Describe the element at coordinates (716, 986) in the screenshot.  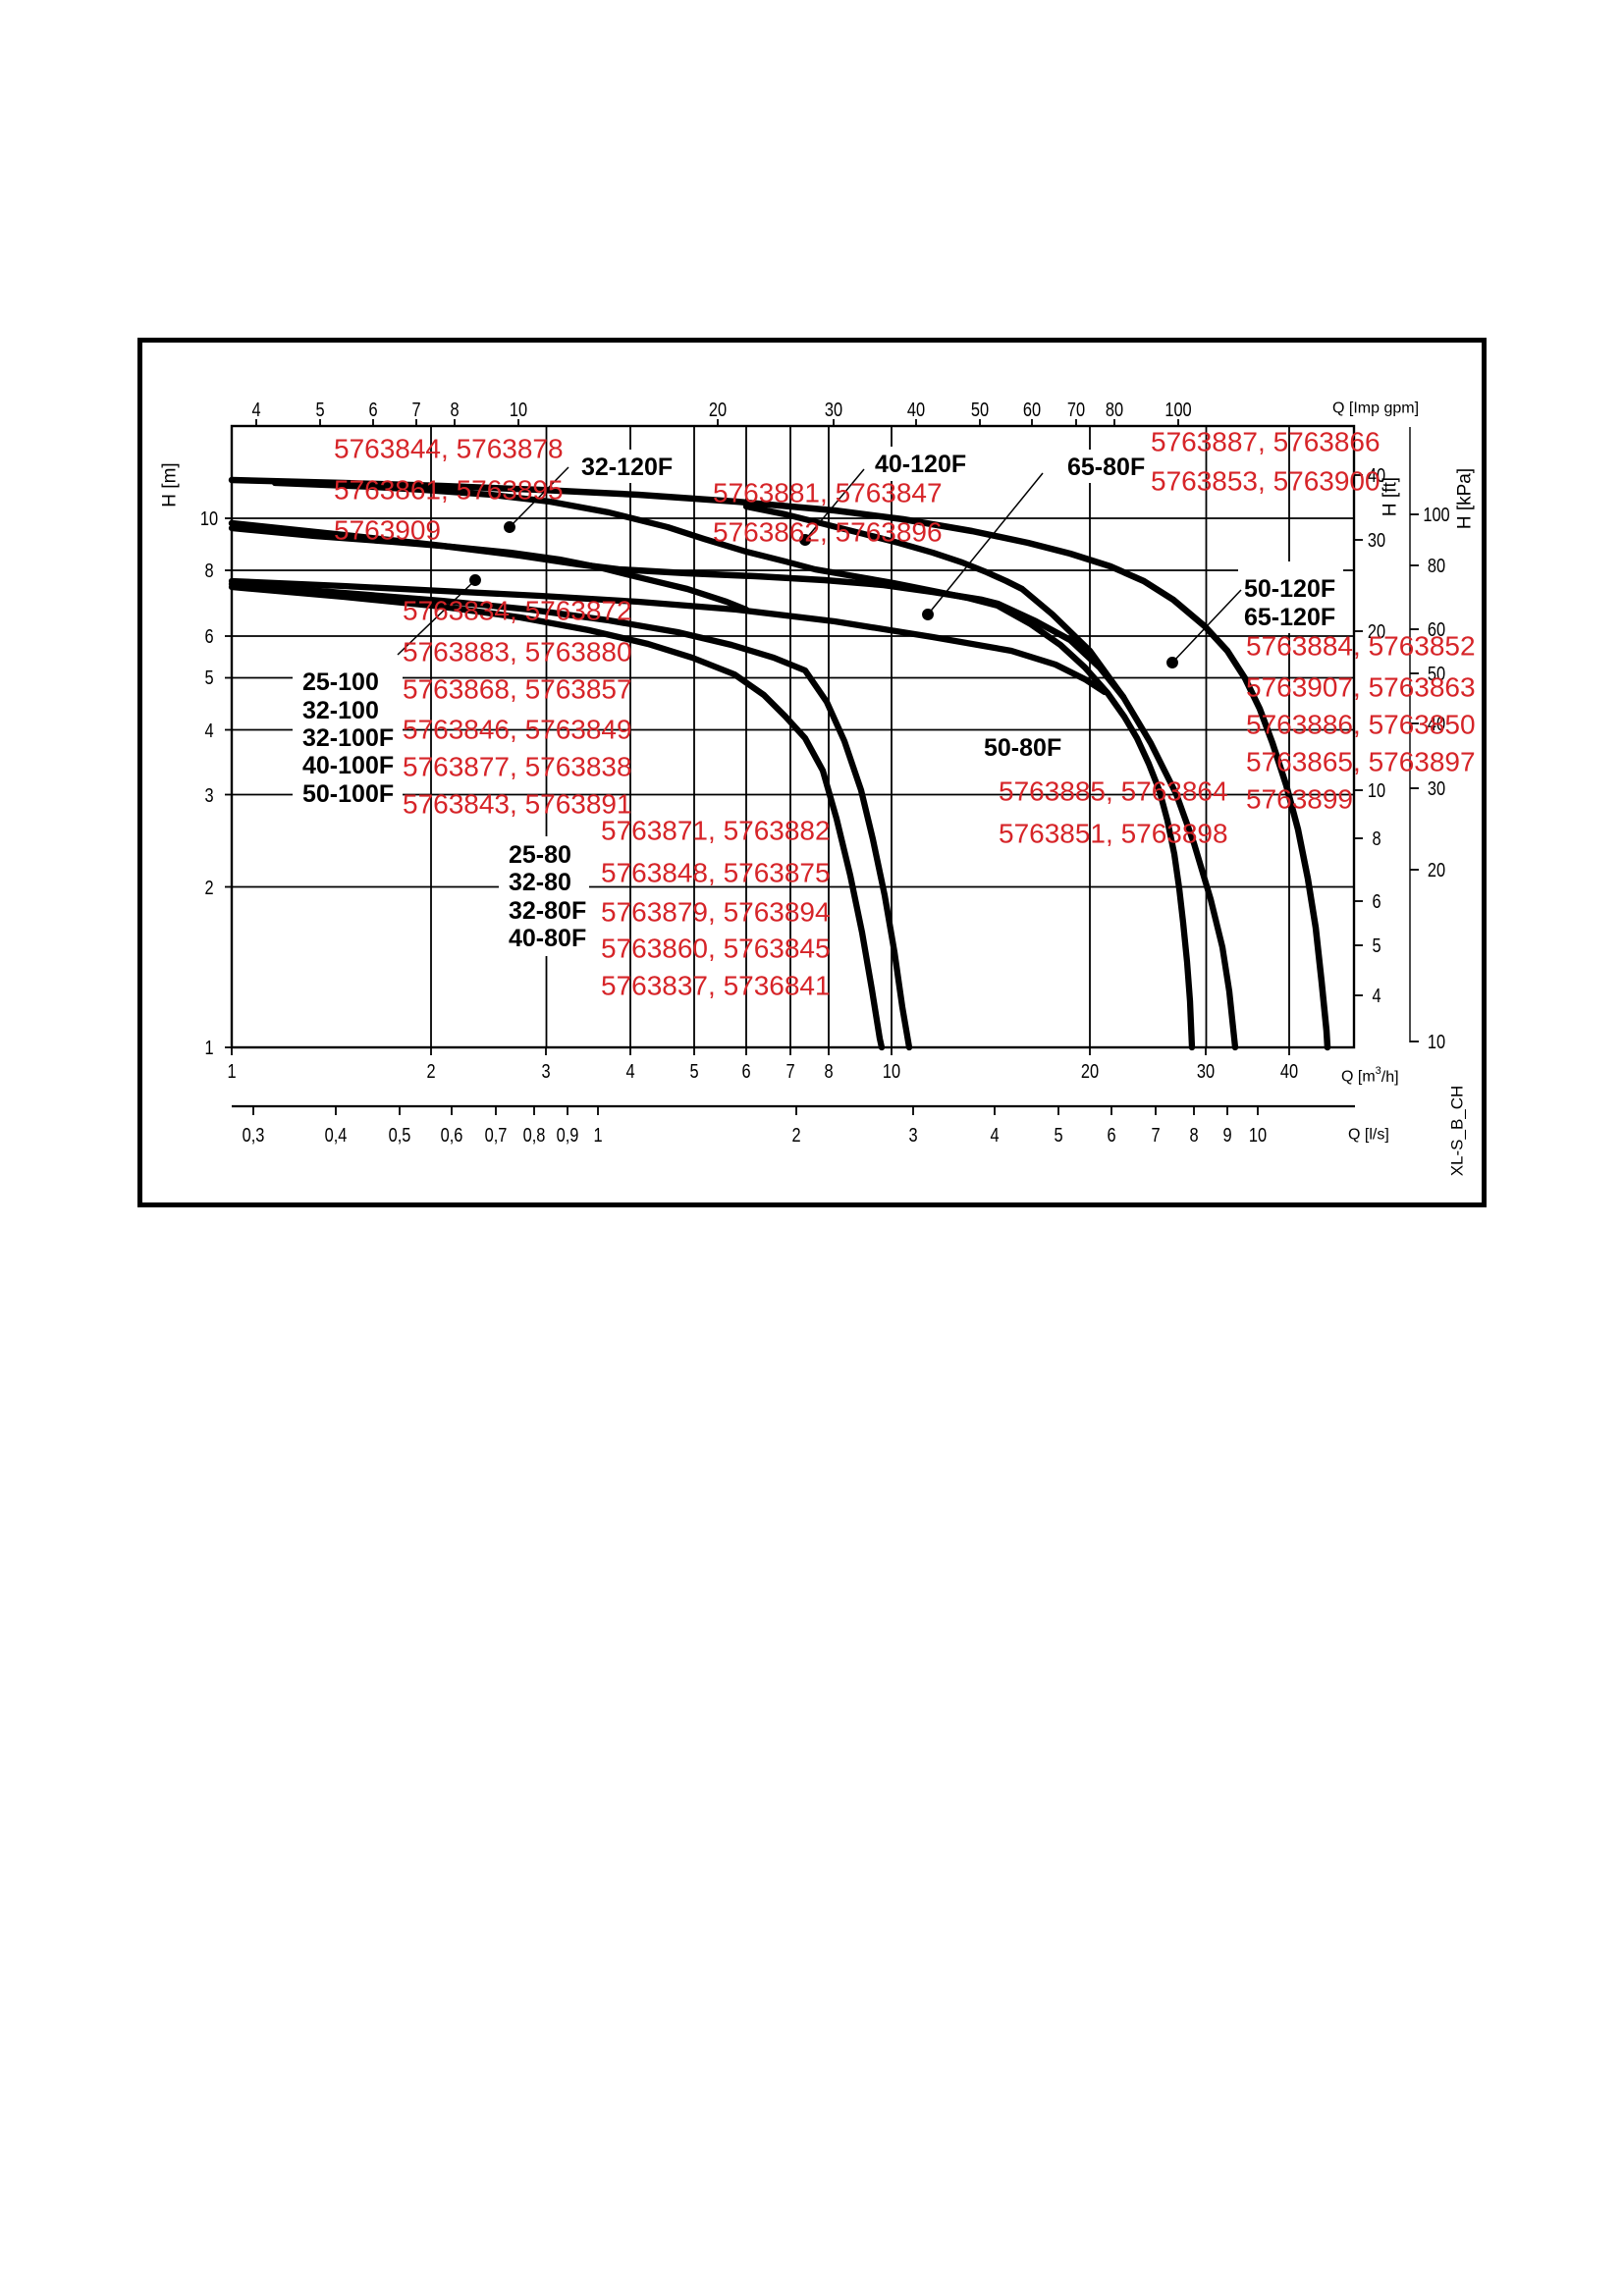
I see `svg-text: 5763837, 5736841` at that location.